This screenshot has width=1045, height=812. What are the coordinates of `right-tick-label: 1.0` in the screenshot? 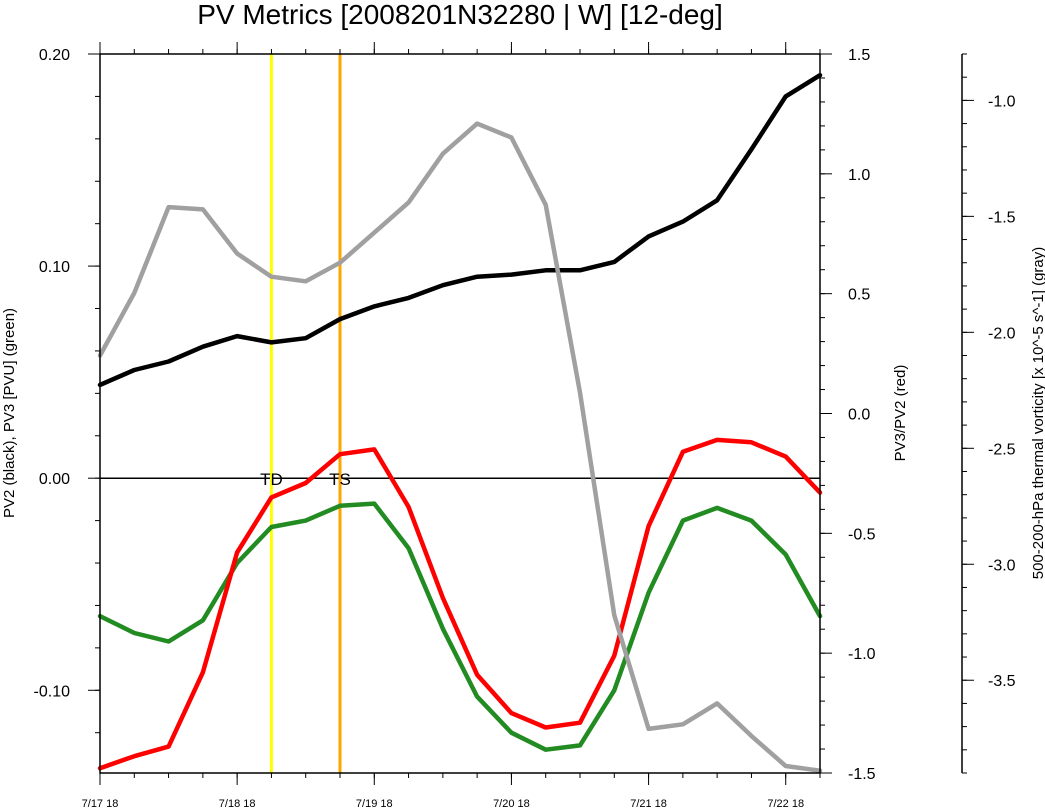 It's located at (859, 175).